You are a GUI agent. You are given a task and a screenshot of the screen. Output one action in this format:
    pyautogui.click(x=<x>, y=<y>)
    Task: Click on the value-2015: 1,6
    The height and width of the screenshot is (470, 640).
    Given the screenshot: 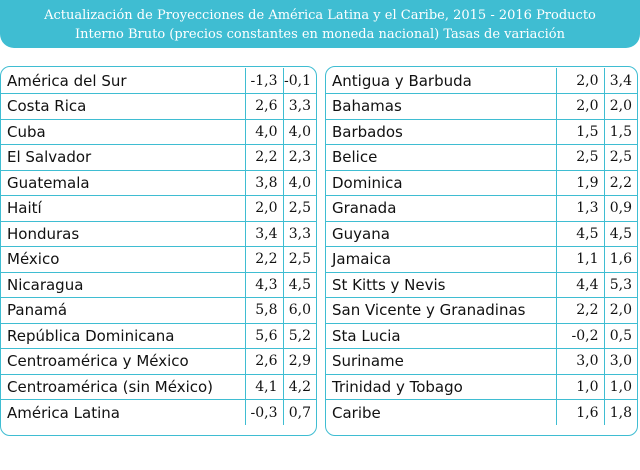 What is the action you would take?
    pyautogui.click(x=579, y=412)
    